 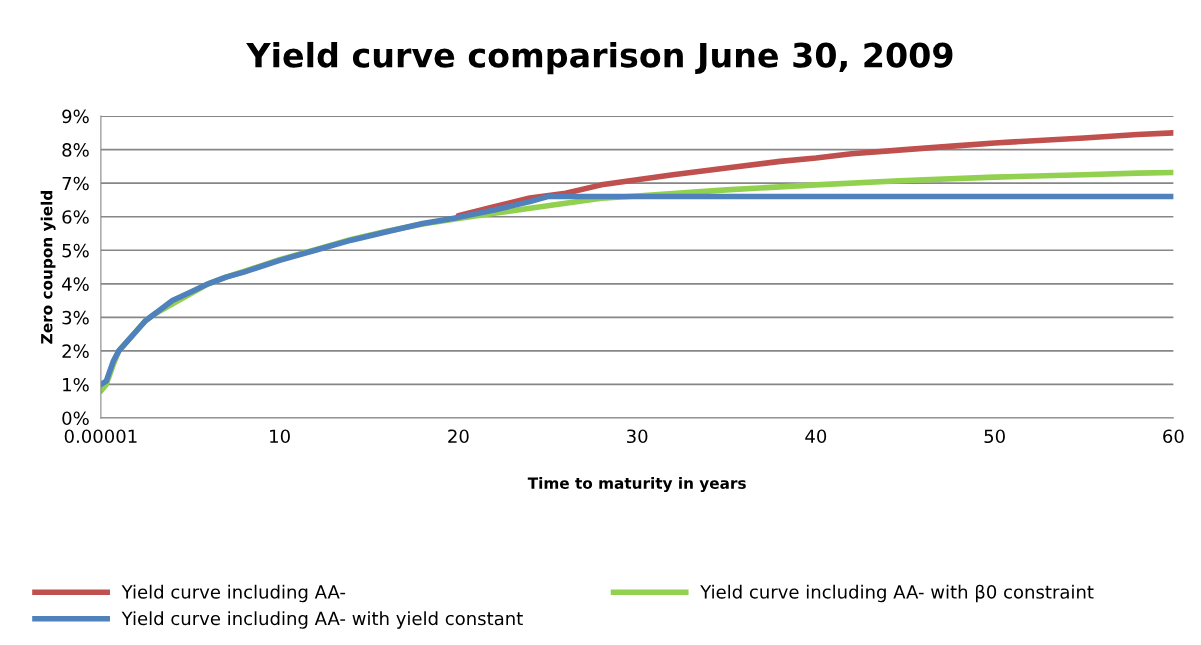 I want to click on x-tick-label: 20, so click(x=458, y=436).